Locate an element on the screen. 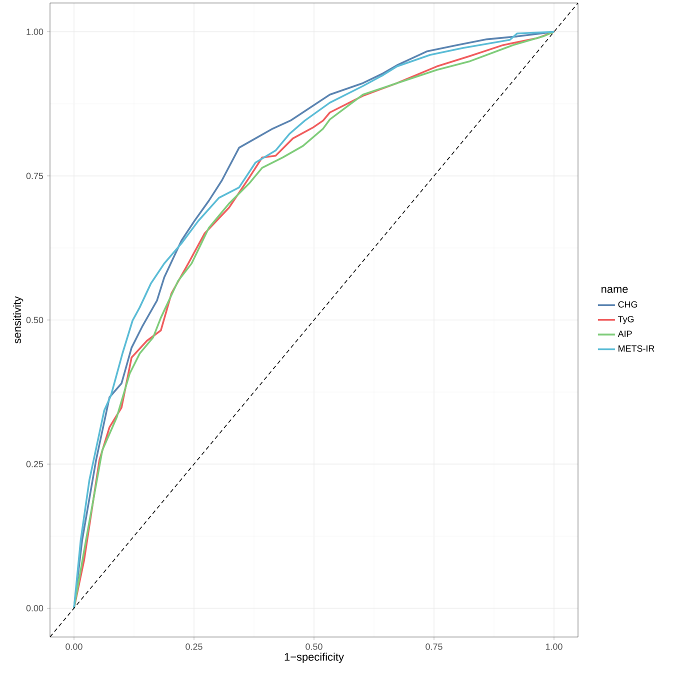  x-tick-label: 0.50 is located at coordinates (314, 647).